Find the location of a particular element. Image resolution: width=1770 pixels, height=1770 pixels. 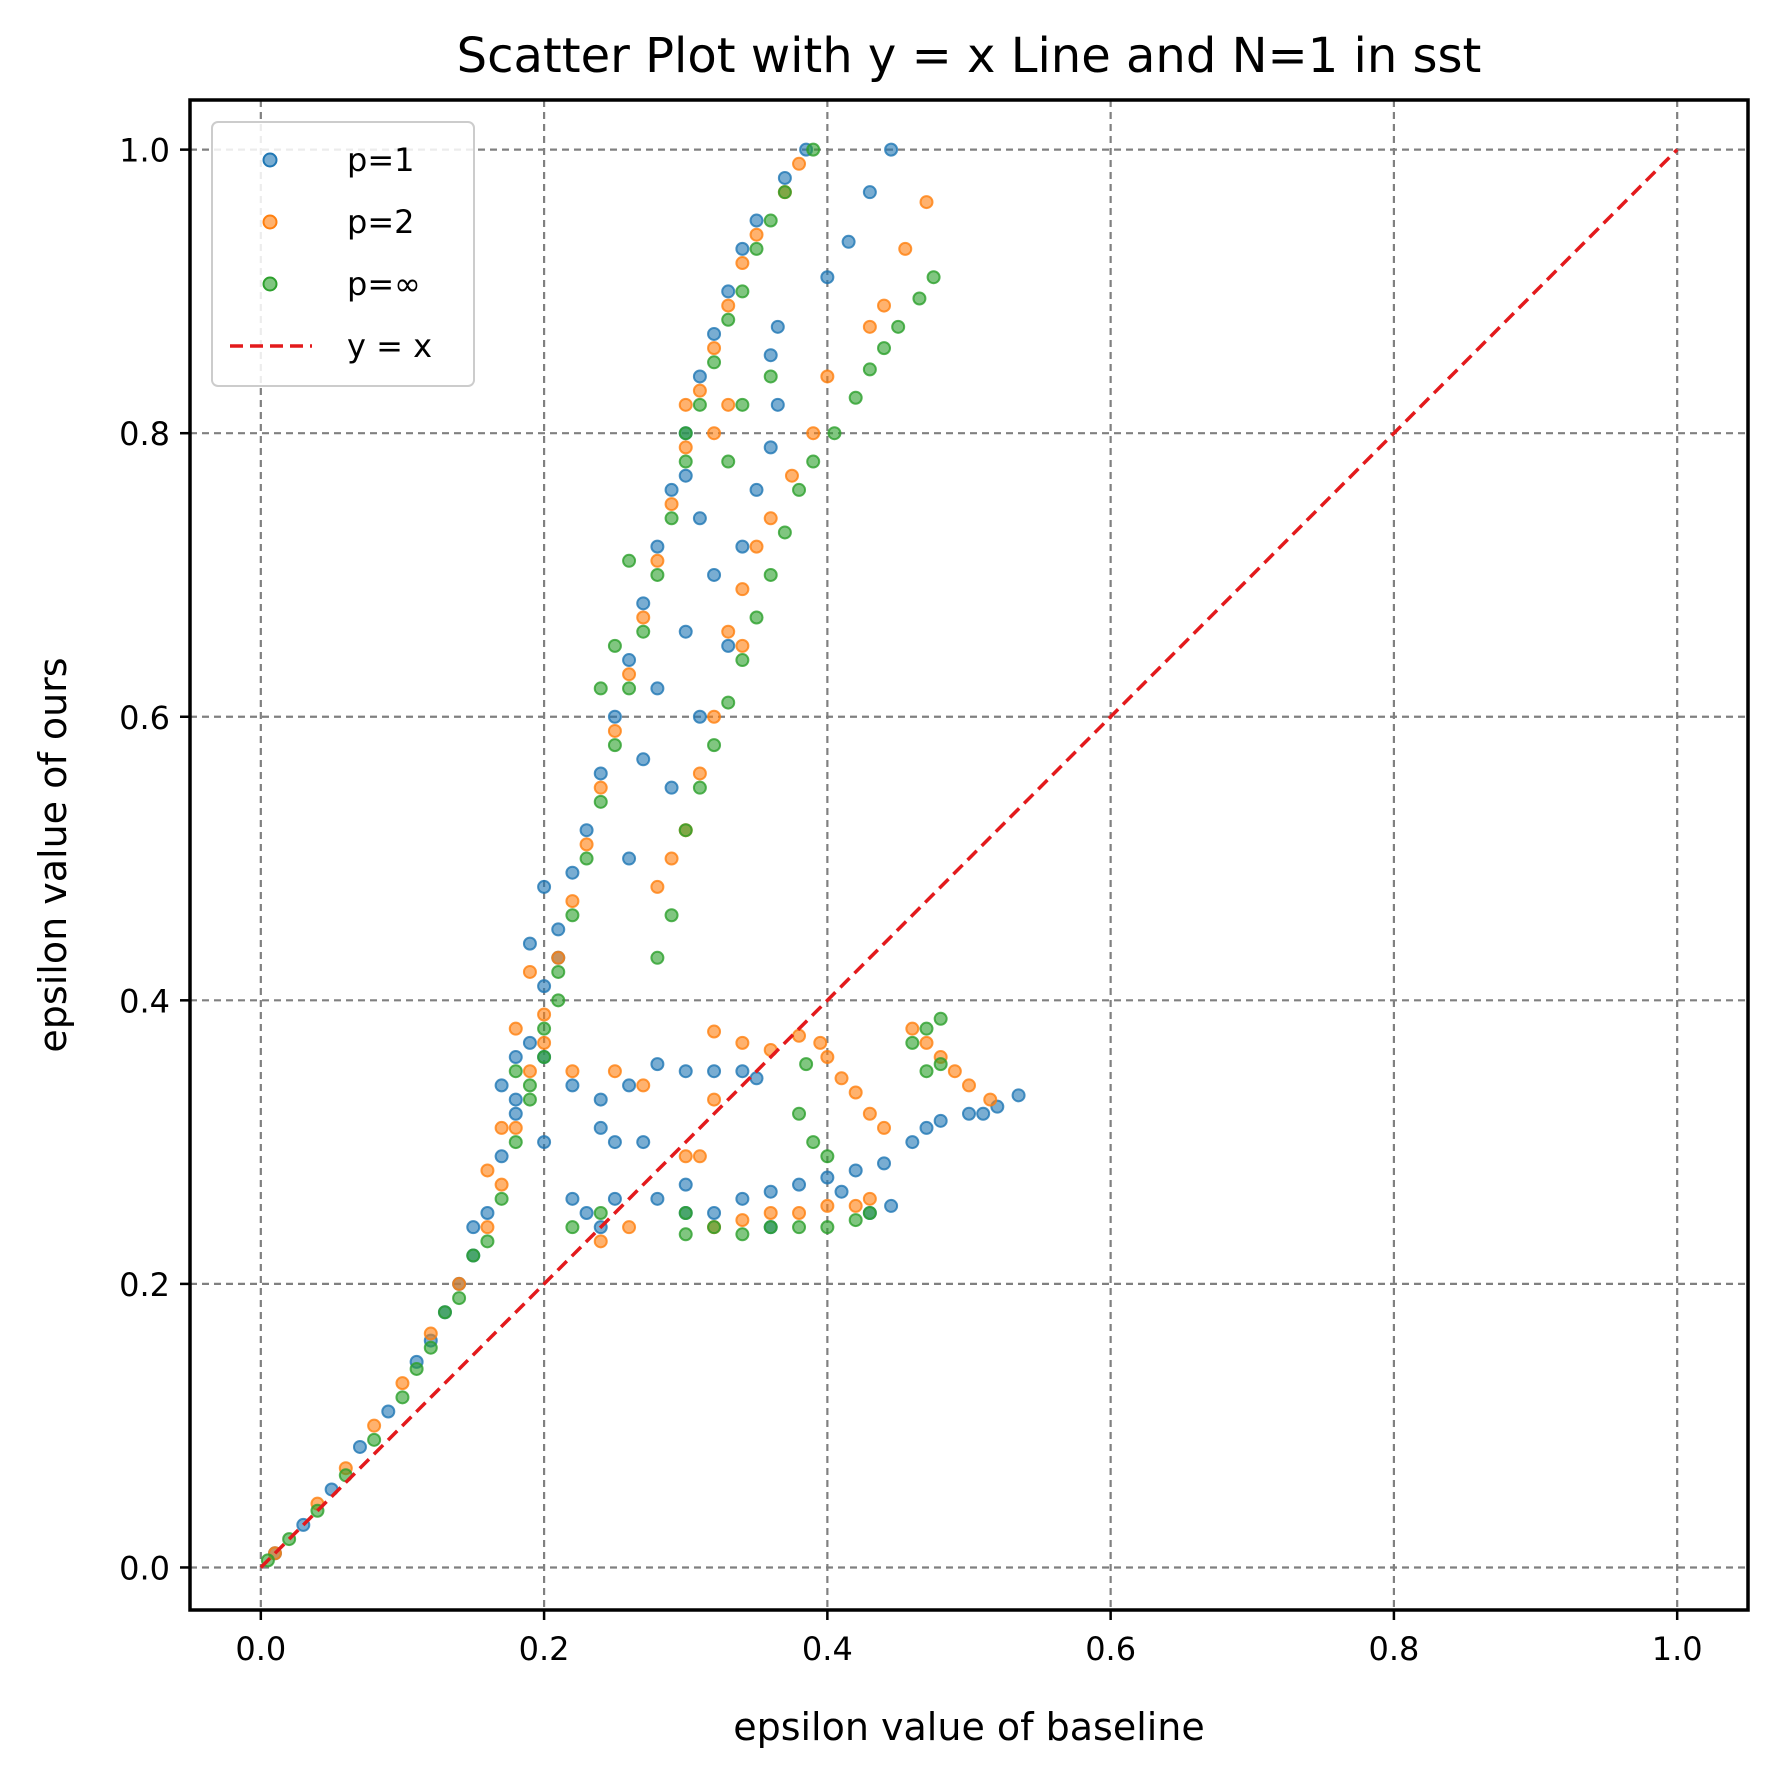

y-tick-label: 0.0 is located at coordinates (144, 1568).